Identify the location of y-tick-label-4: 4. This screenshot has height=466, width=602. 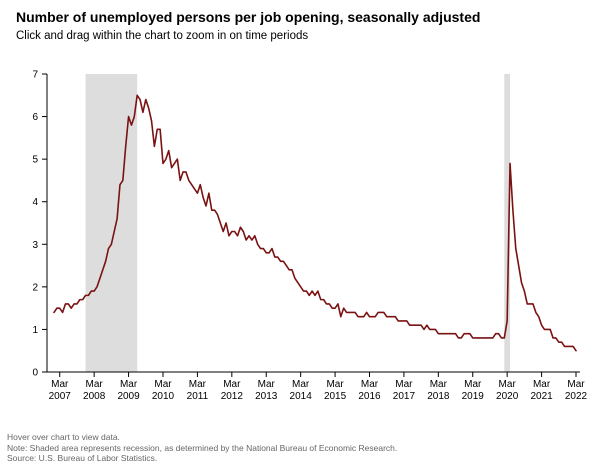
(35, 202).